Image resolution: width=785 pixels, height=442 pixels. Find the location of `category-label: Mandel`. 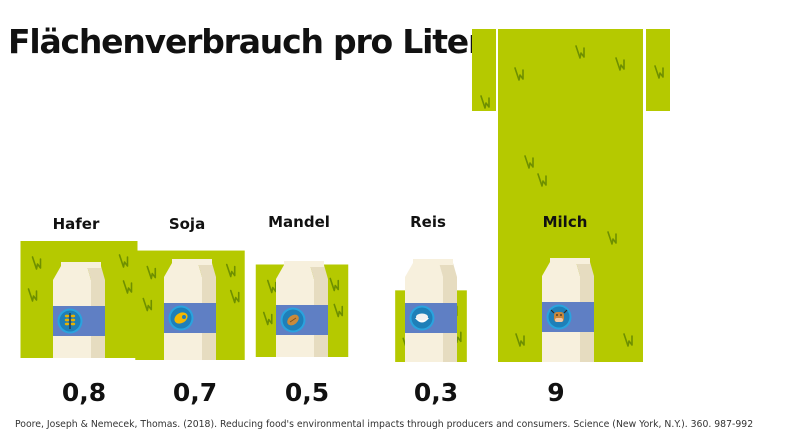

category-label: Mandel is located at coordinates (299, 222).